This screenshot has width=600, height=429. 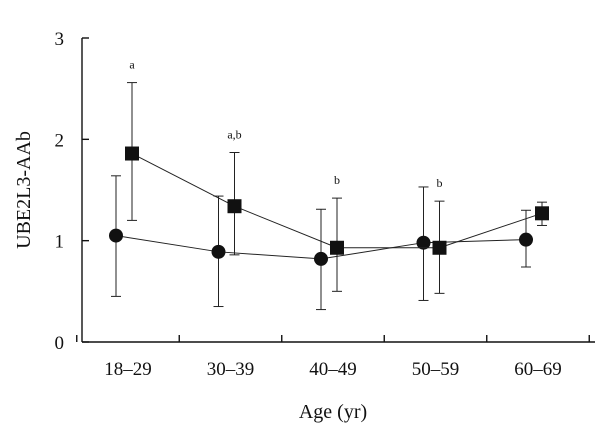 I want to click on x-tick-label: 40–49, so click(x=333, y=369).